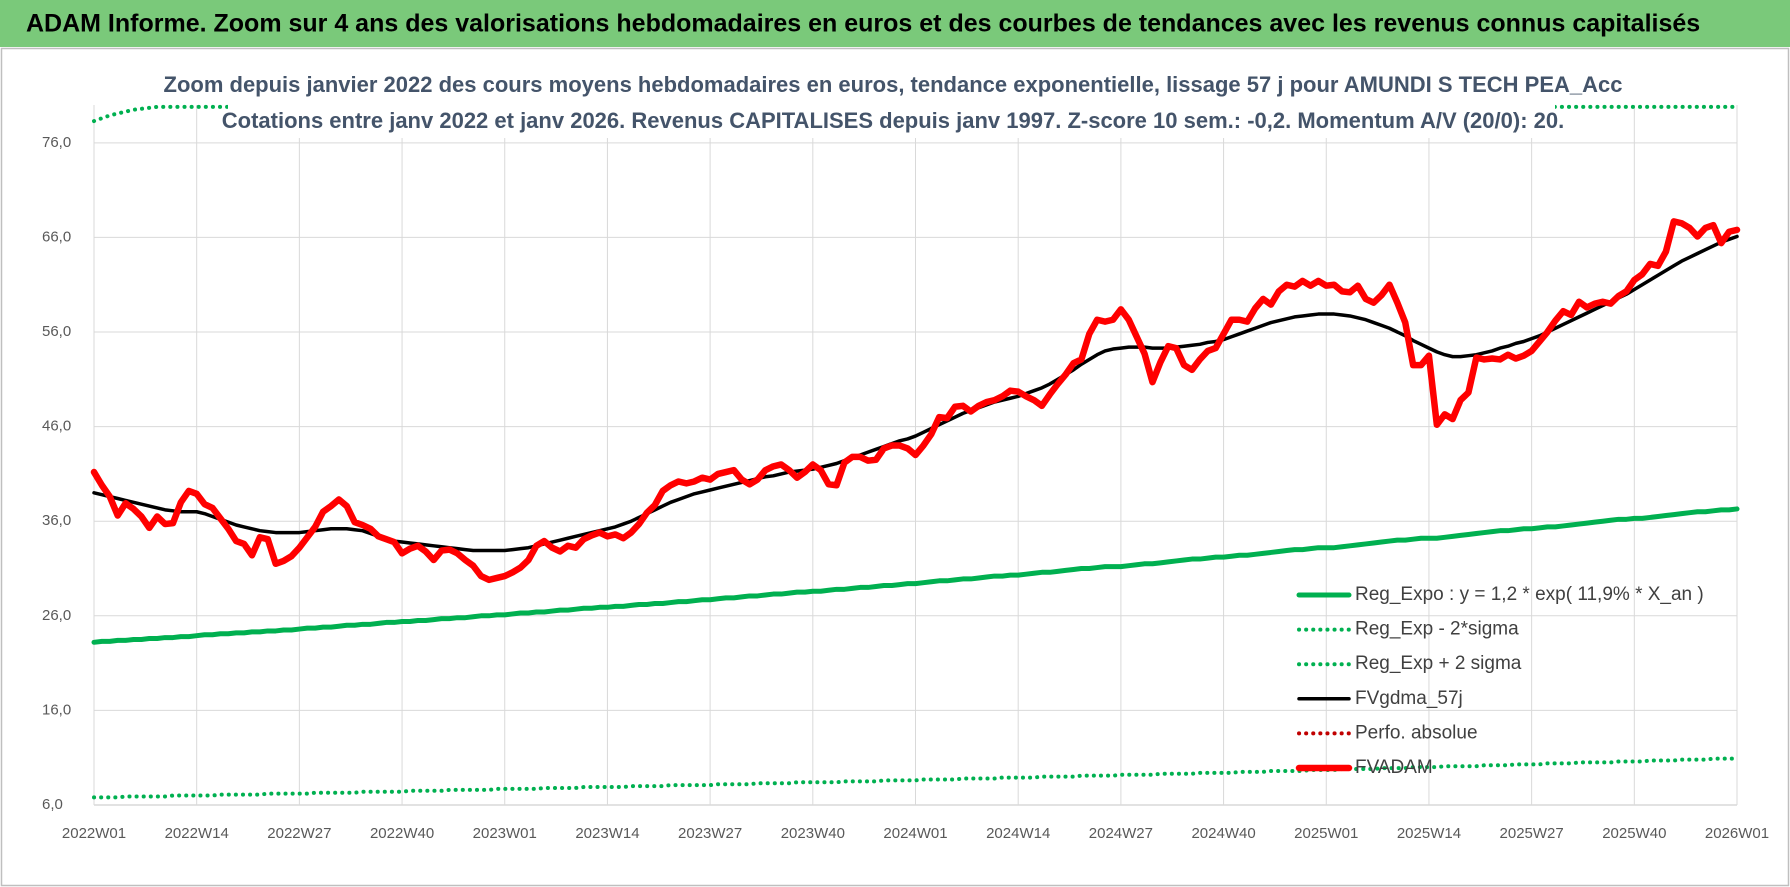 This screenshot has width=1790, height=887. I want to click on x-tick-label: 2024W40, so click(1223, 833).